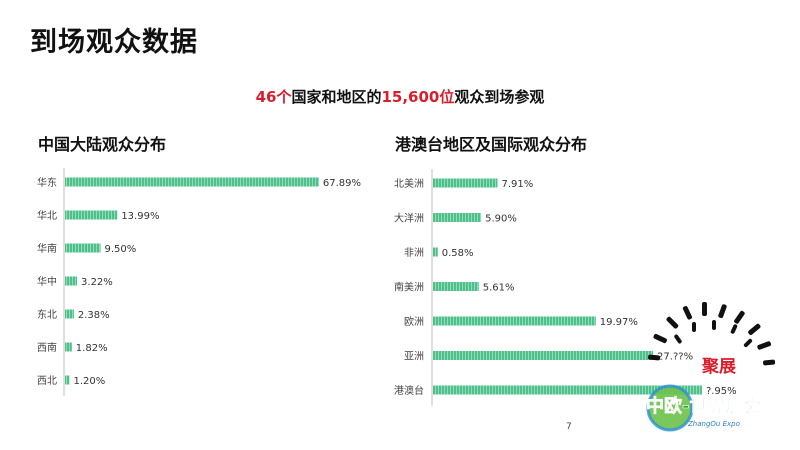  What do you see at coordinates (414, 322) in the screenshot?
I see `category-label-1-4: 欧洲` at bounding box center [414, 322].